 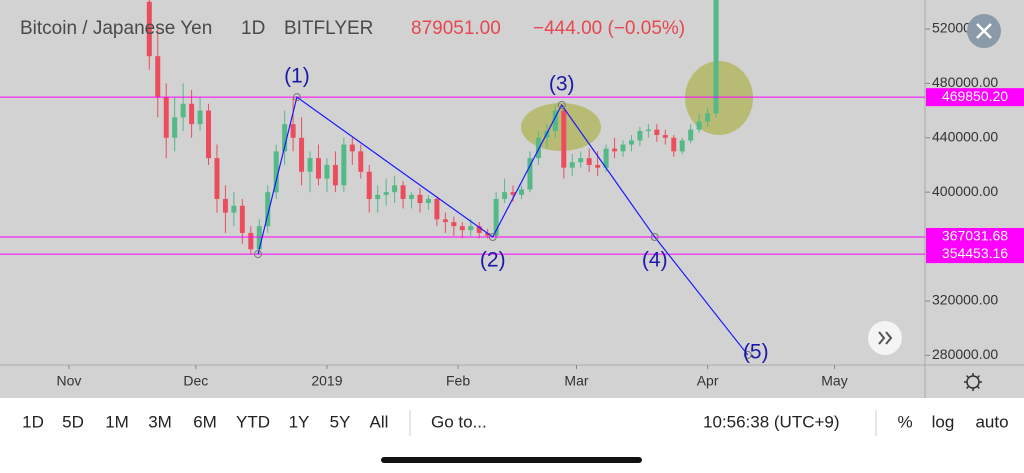 I want to click on range-button: 3M, so click(x=160, y=421).